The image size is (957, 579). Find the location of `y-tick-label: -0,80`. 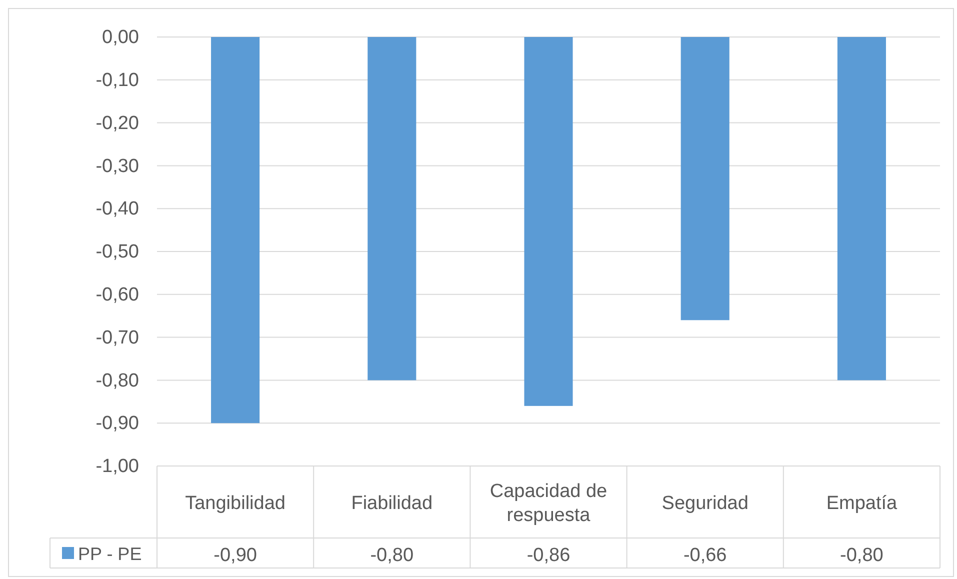

y-tick-label: -0,80 is located at coordinates (117, 381).